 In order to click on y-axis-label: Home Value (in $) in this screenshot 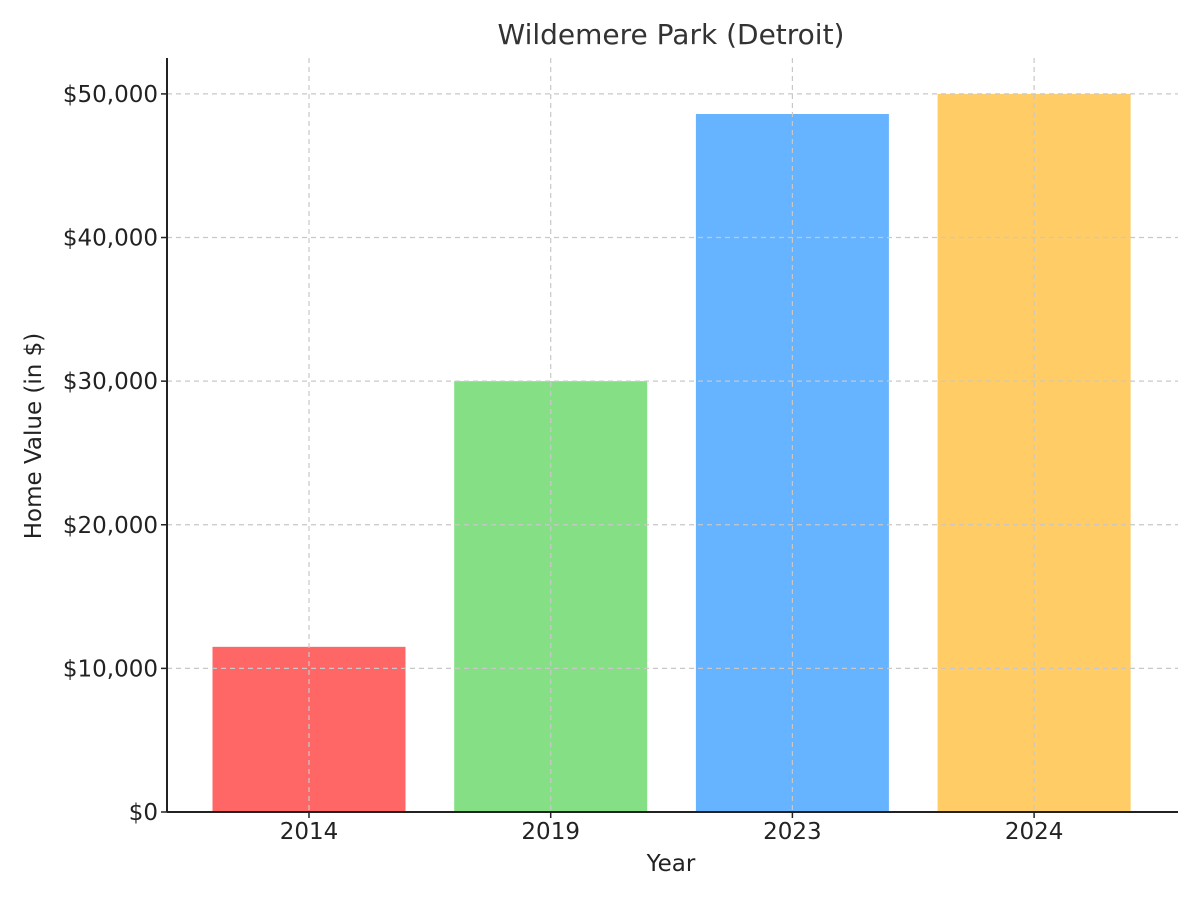, I will do `click(34, 436)`.